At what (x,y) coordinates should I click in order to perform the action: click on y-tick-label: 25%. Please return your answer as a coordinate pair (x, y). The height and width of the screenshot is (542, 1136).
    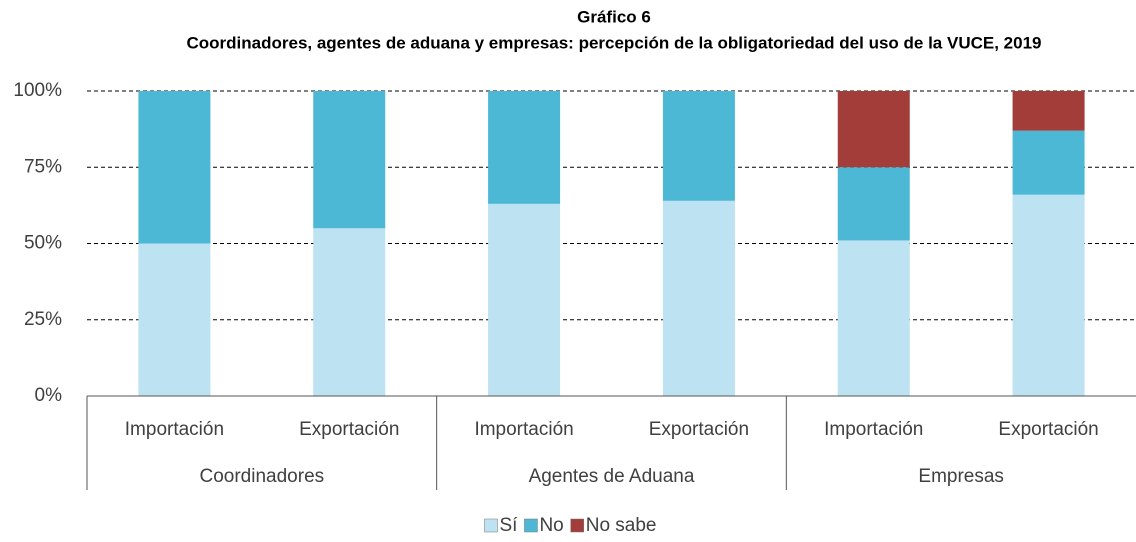
    Looking at the image, I should click on (43, 319).